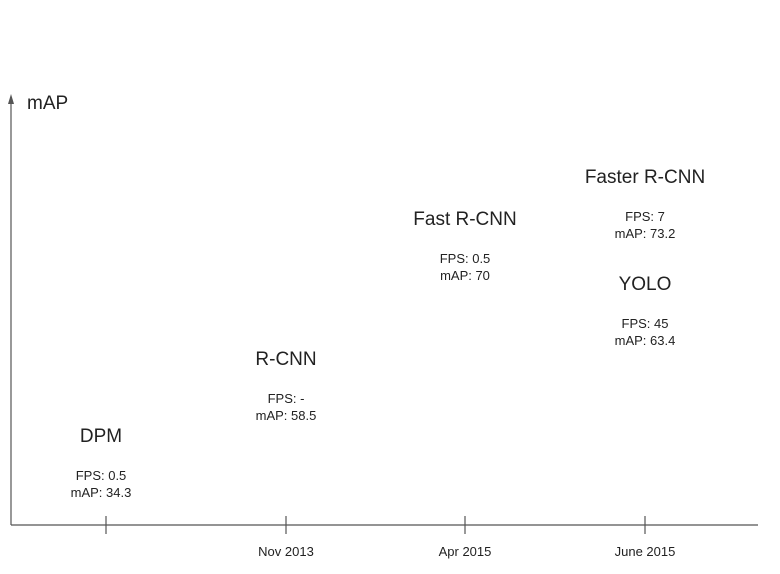  Describe the element at coordinates (286, 415) in the screenshot. I see `map-value: mAP: 58.5` at that location.